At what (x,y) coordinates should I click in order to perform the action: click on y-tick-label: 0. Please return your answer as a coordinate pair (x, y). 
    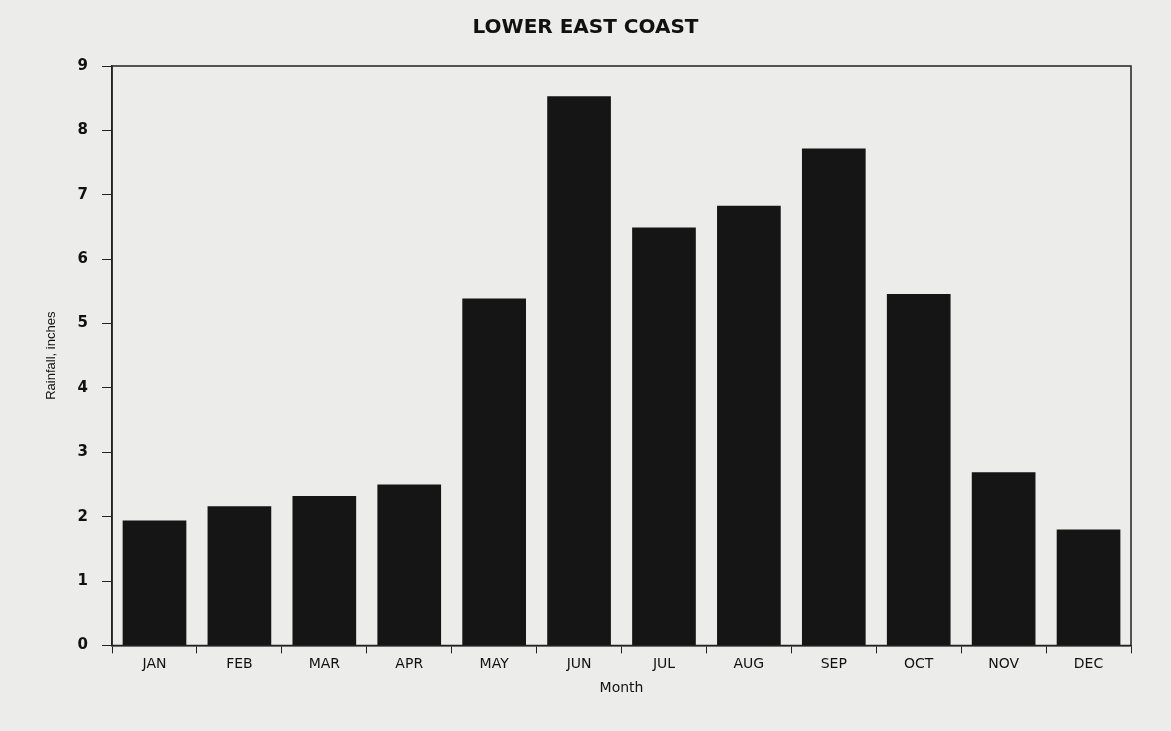
    Looking at the image, I should click on (83, 644).